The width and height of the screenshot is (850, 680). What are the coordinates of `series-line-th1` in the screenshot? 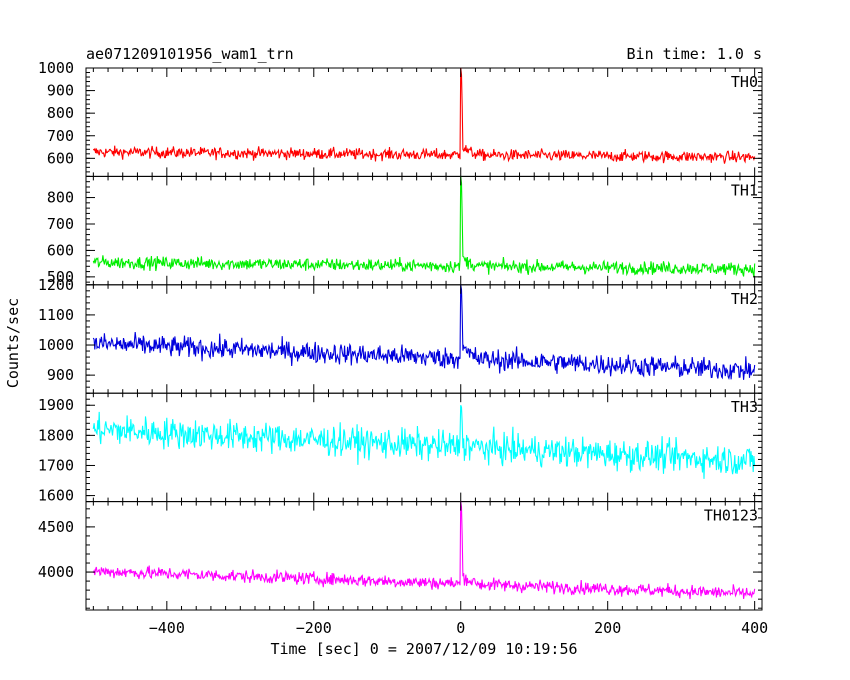 It's located at (424, 226).